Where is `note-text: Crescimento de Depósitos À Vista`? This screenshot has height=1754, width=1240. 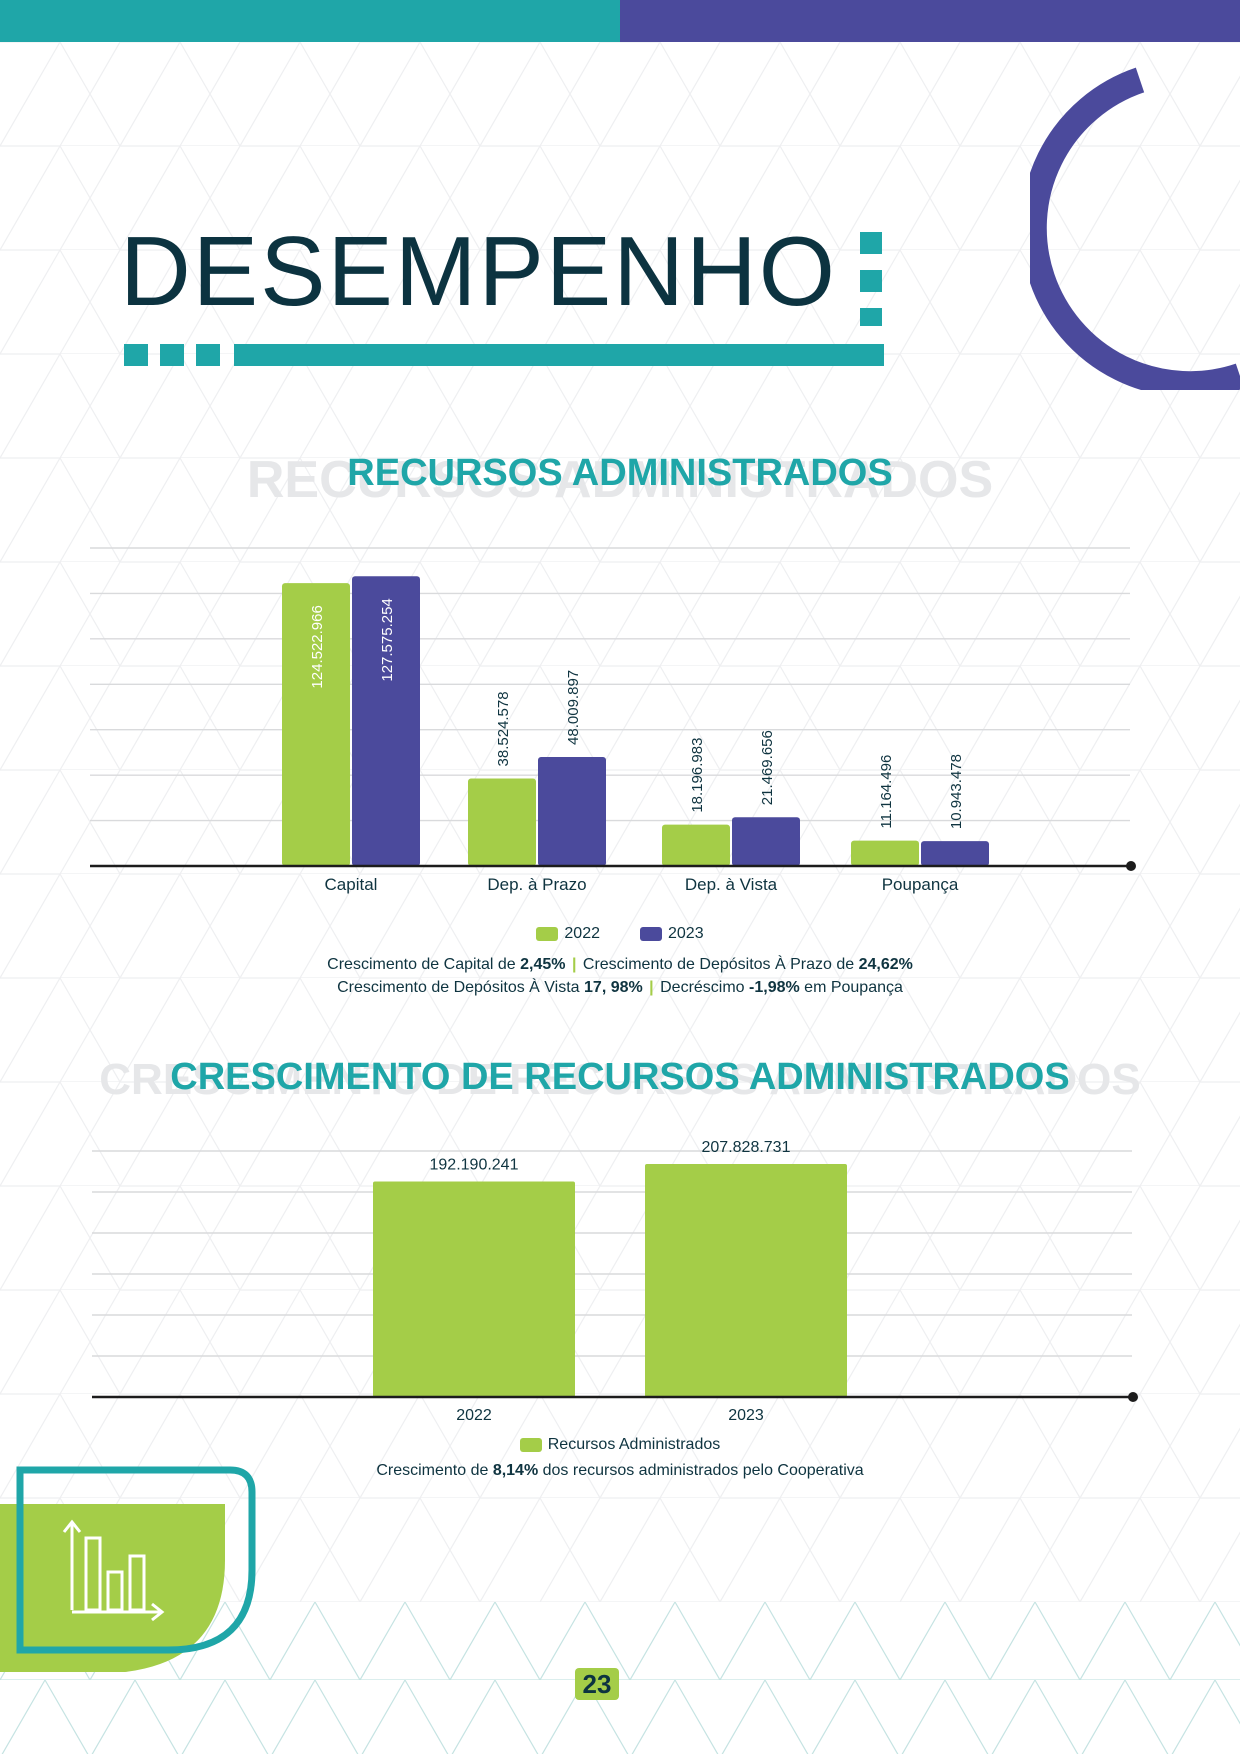
note-text: Crescimento de Depósitos À Vista is located at coordinates (461, 988).